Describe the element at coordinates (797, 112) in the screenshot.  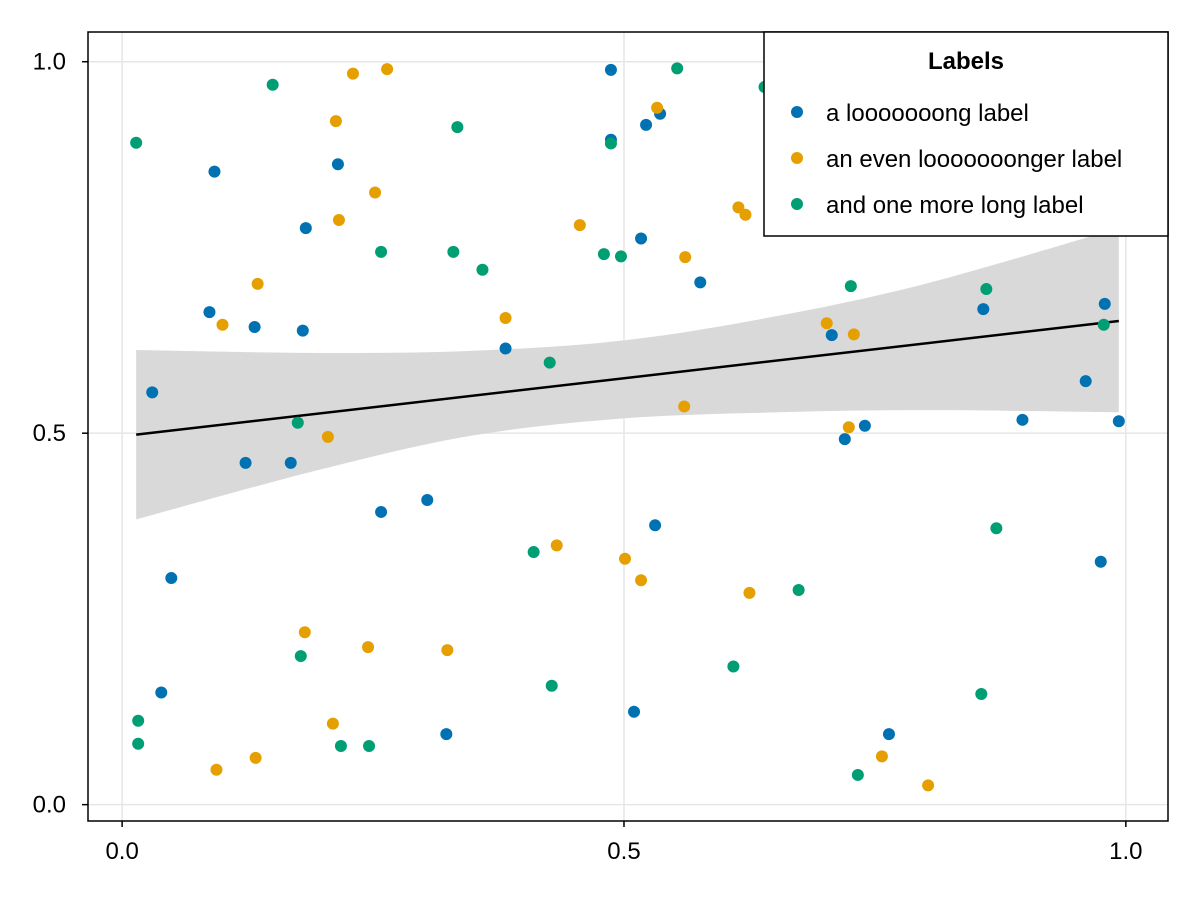
I see `legend-marker-a` at that location.